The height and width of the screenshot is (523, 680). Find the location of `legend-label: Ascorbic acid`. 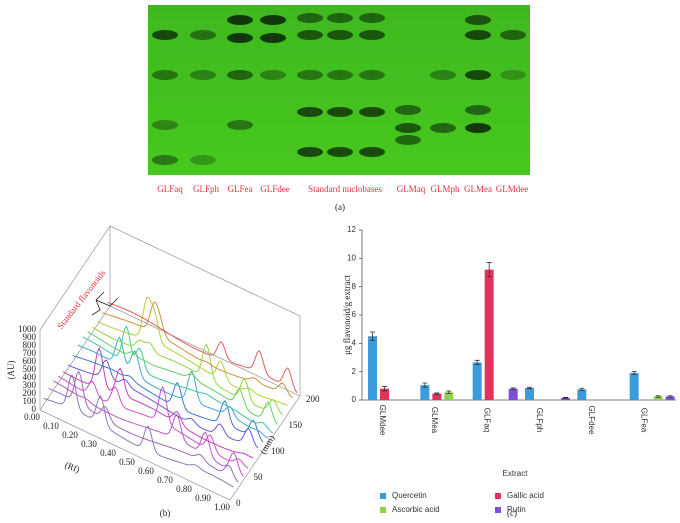

legend-label: Ascorbic acid is located at coordinates (416, 509).